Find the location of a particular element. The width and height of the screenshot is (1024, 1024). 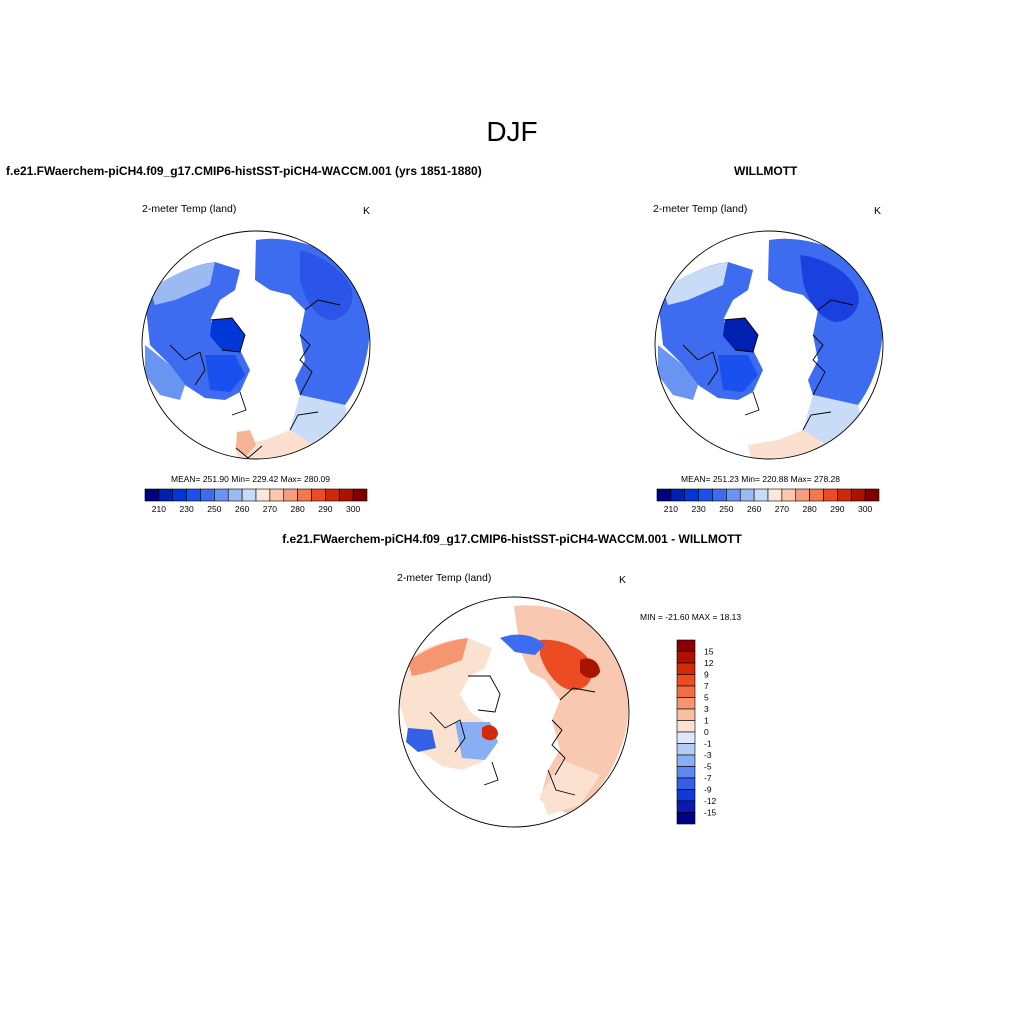

panel2-region-alaska is located at coordinates (695, 283).